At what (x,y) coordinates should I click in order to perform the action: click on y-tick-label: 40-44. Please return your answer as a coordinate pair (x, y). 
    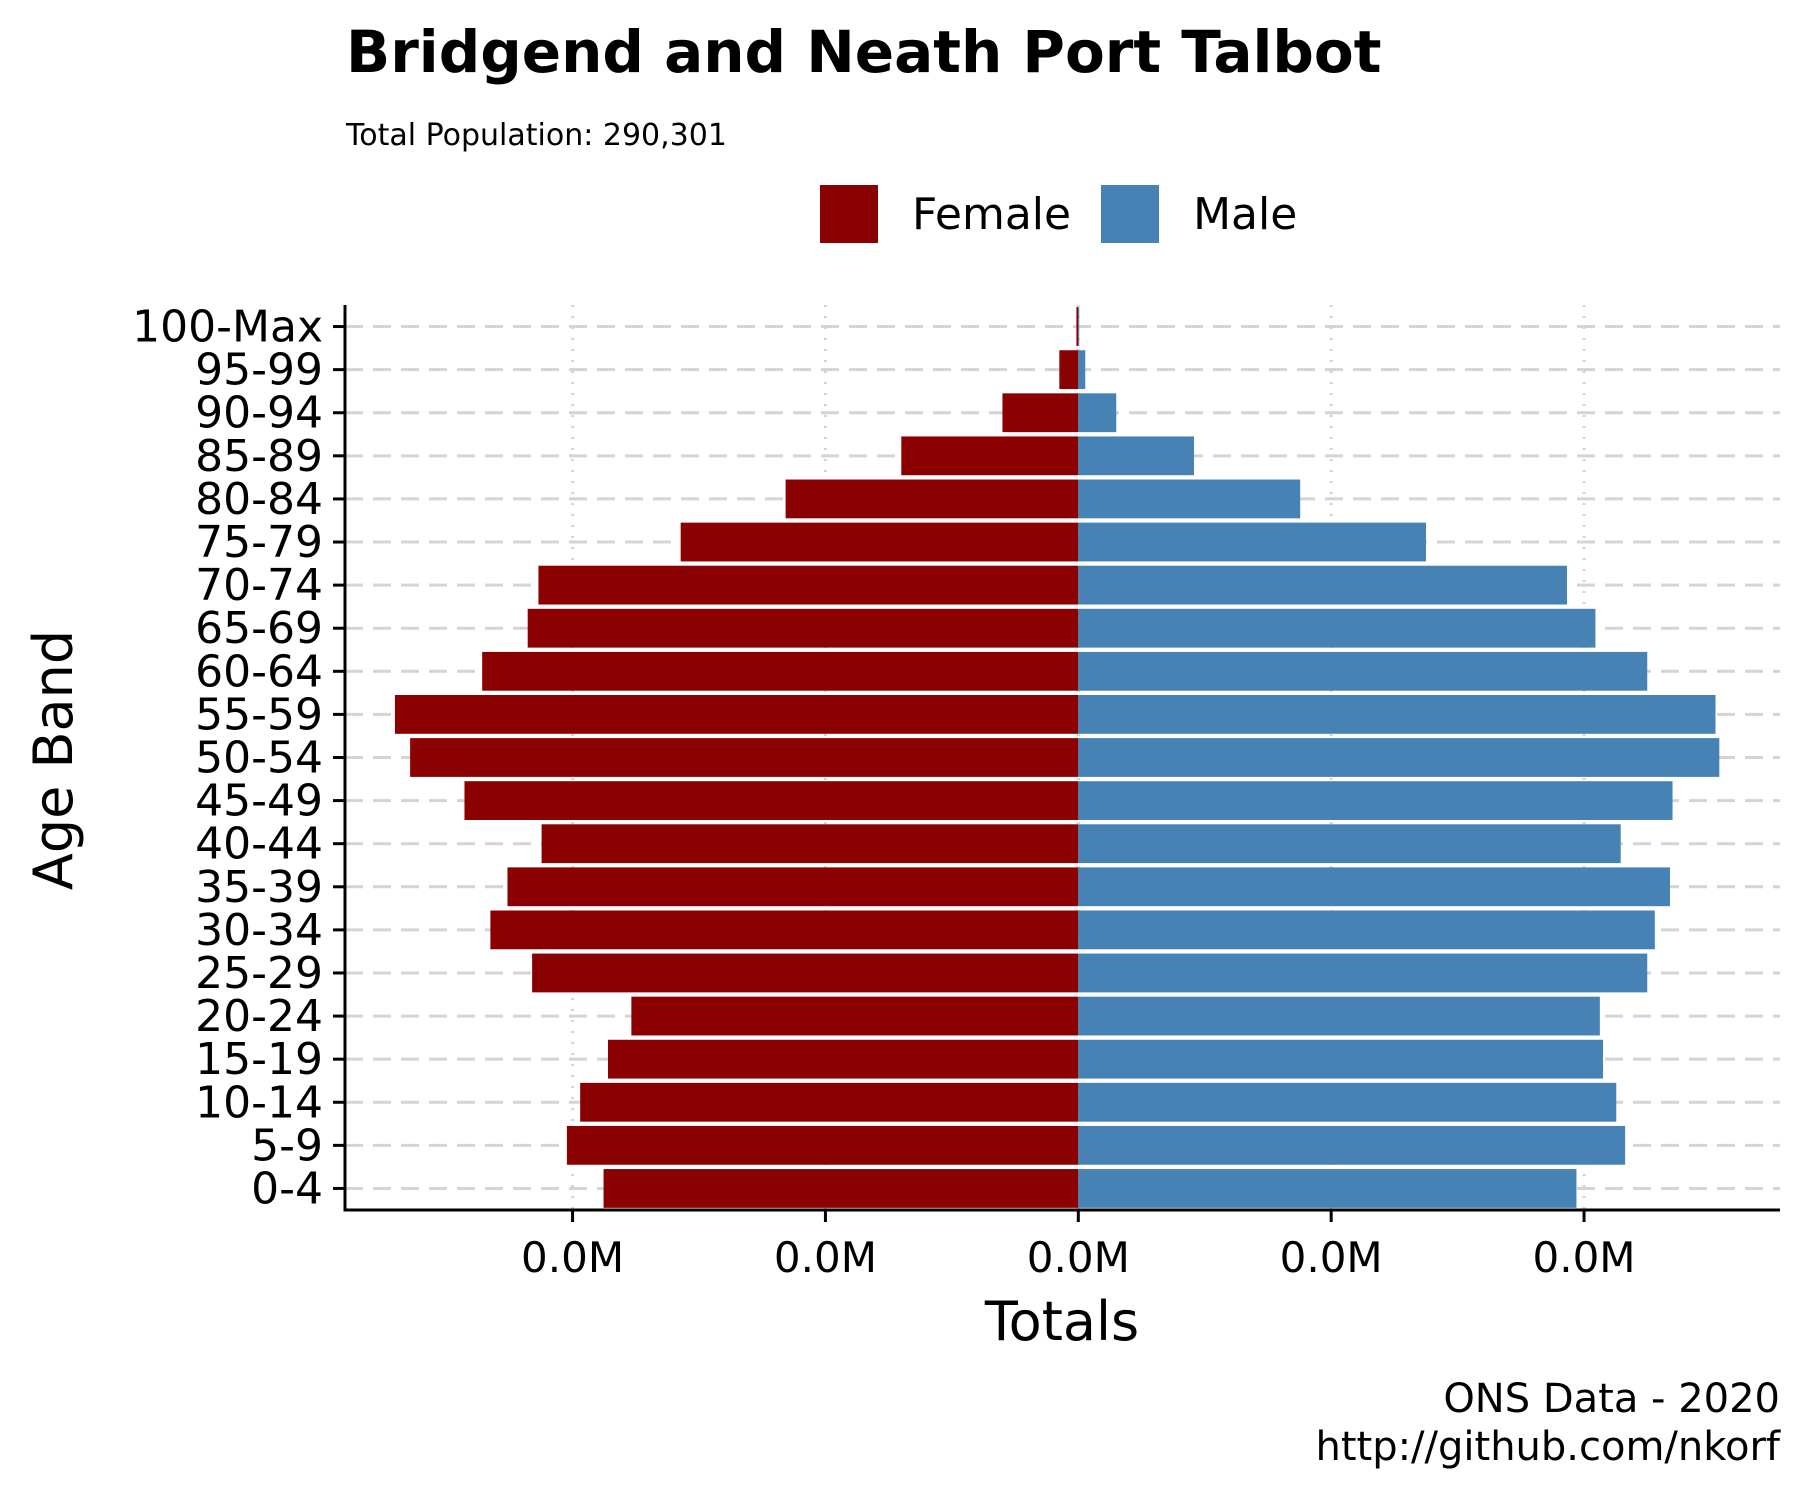
    Looking at the image, I should click on (259, 844).